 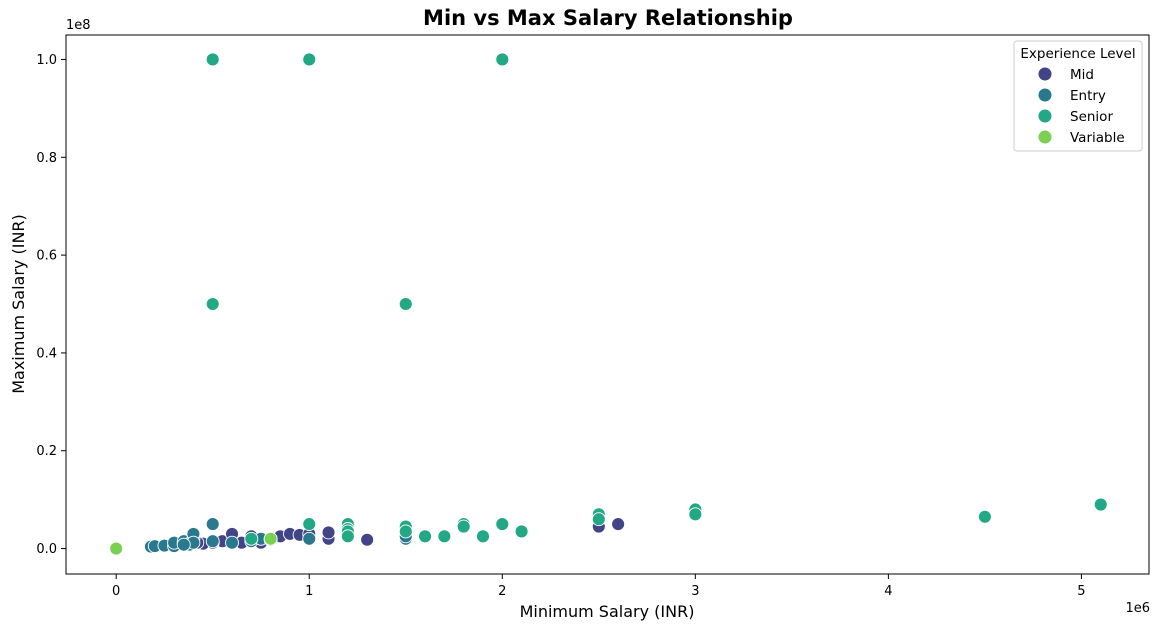 What do you see at coordinates (46, 549) in the screenshot?
I see `y-tick-label: 0.0` at bounding box center [46, 549].